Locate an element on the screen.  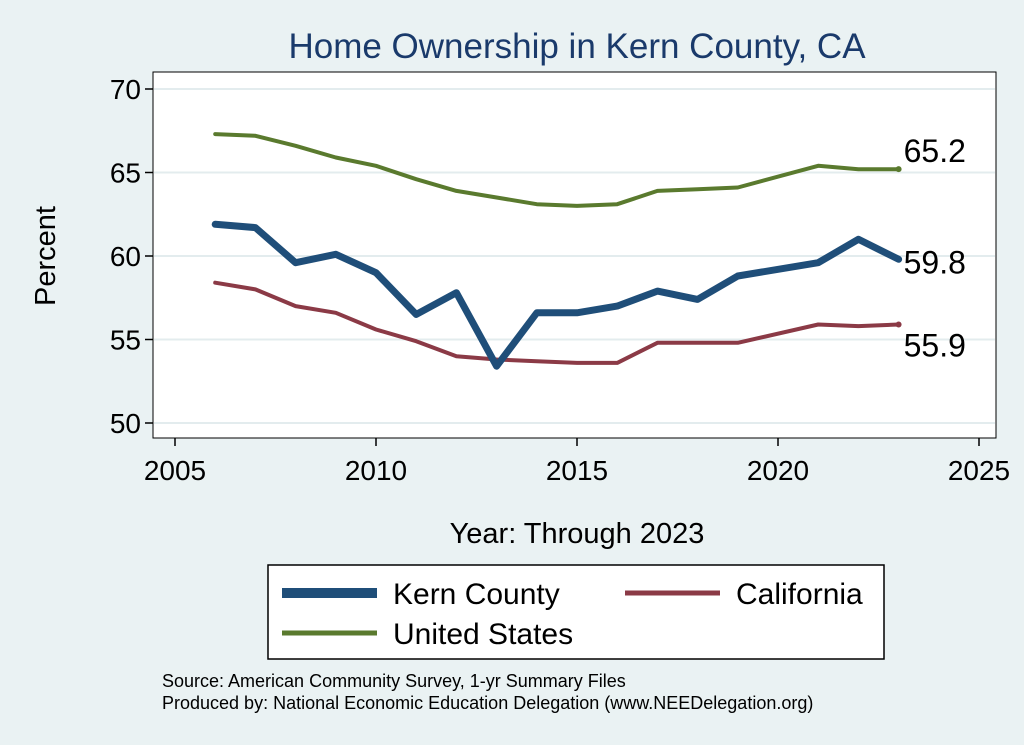
legend-label-california: California is located at coordinates (799, 594).